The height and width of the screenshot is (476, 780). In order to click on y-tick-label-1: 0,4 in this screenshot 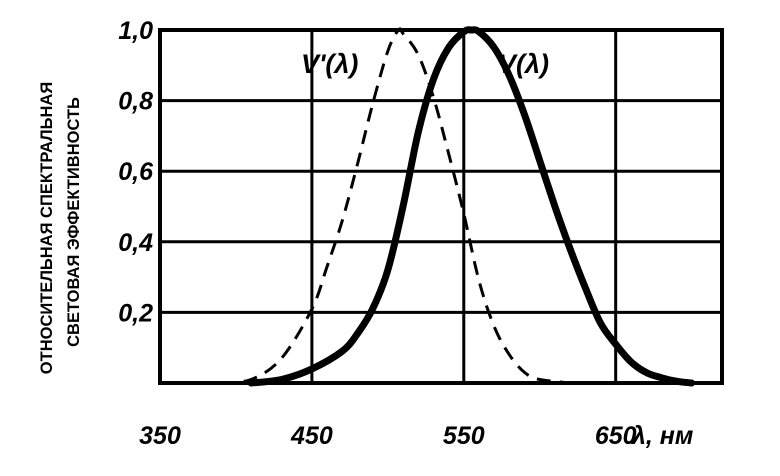, I will do `click(135, 243)`.